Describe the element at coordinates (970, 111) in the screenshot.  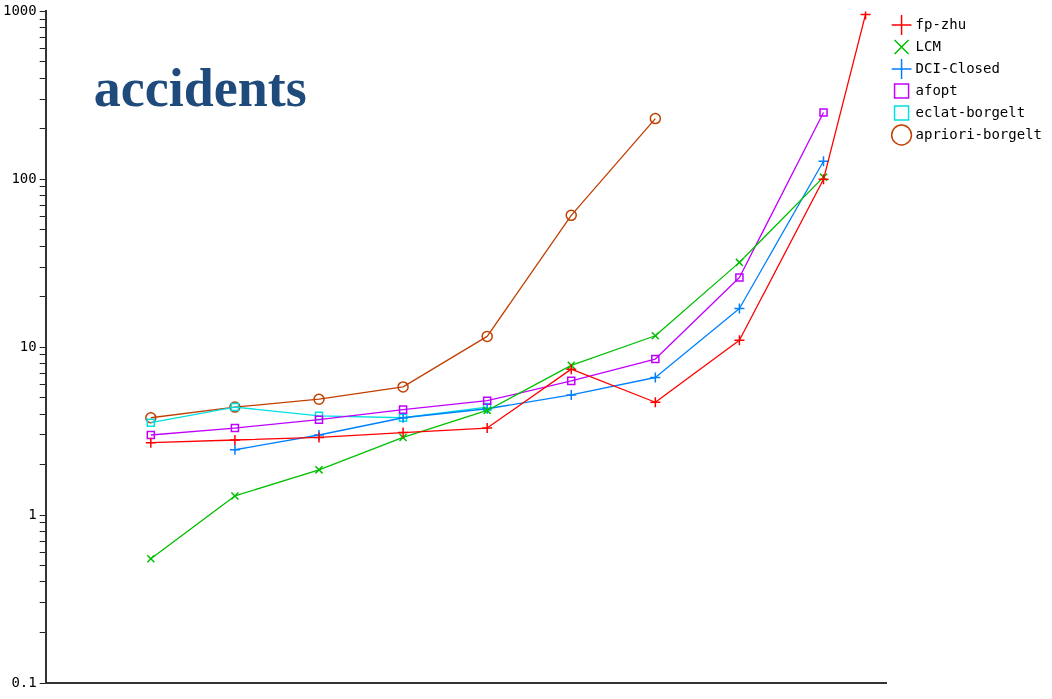
I see `legend-label: eclat-borgelt` at that location.